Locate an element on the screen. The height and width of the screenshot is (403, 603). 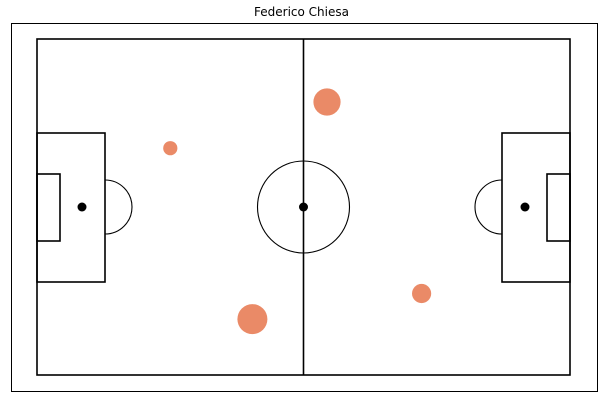
left-penalty-box is located at coordinates (71, 207).